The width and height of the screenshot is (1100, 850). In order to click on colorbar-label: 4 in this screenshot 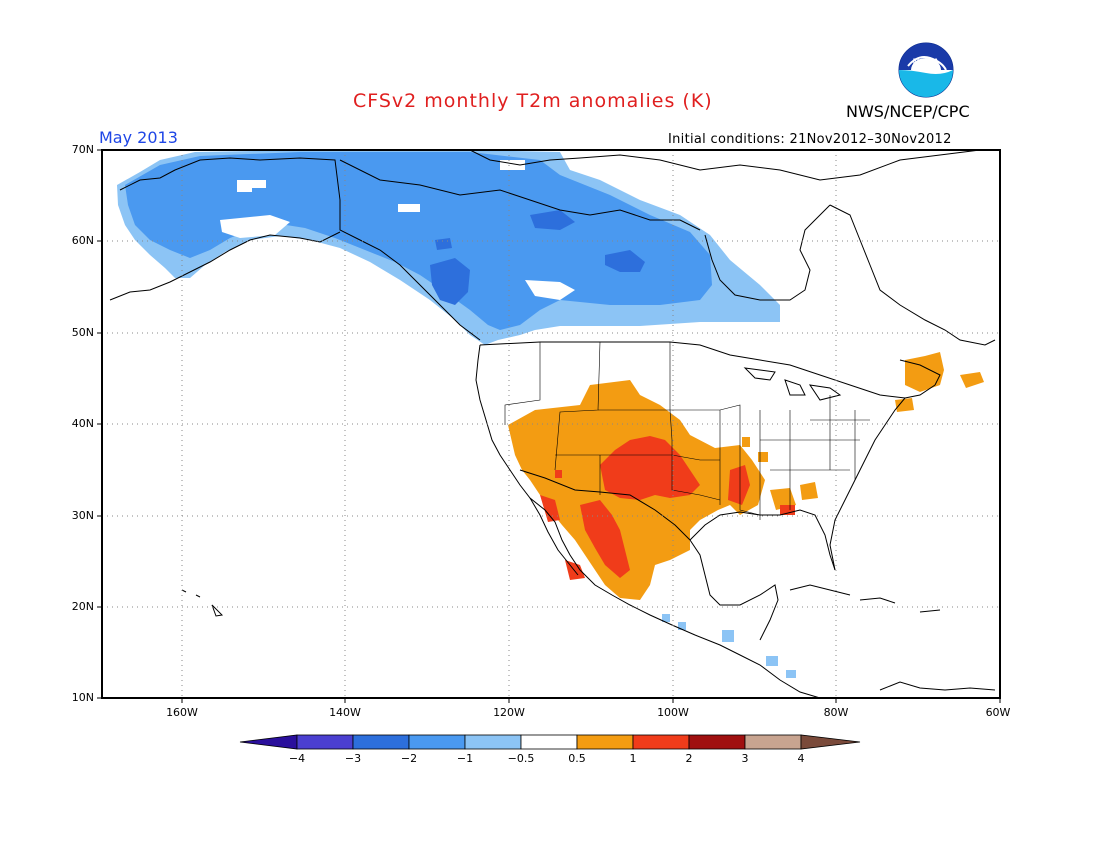, I will do `click(801, 758)`.